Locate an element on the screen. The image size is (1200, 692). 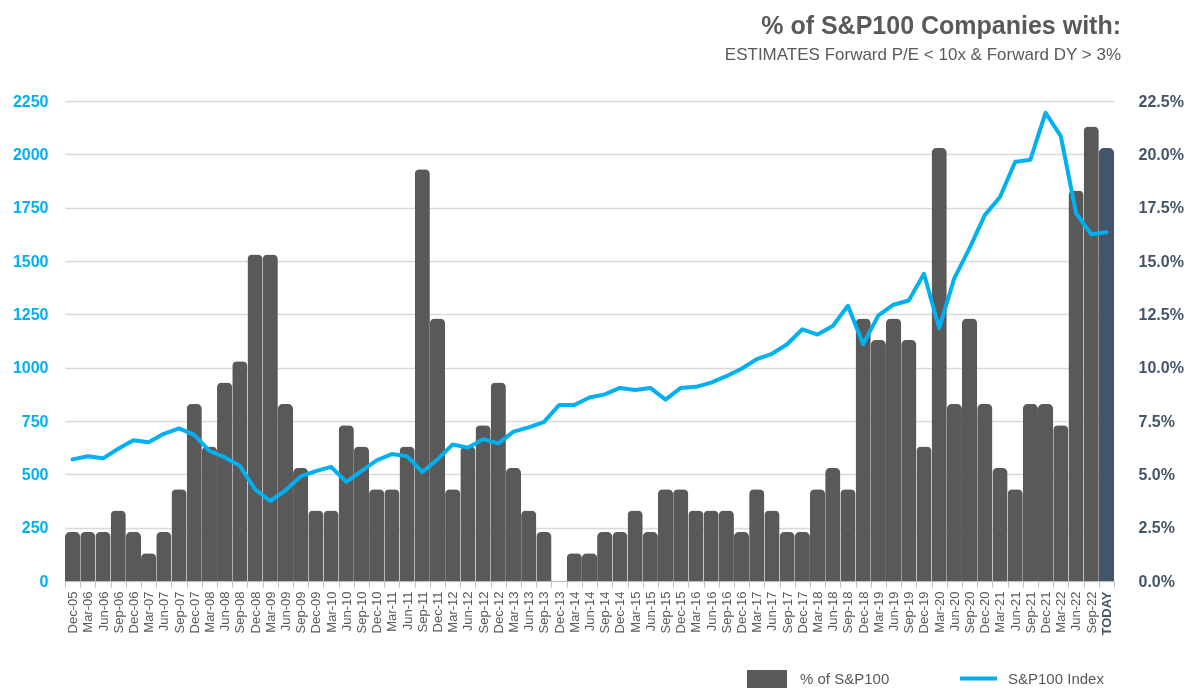
y2-tick-label: 20.0% is located at coordinates (1161, 154).